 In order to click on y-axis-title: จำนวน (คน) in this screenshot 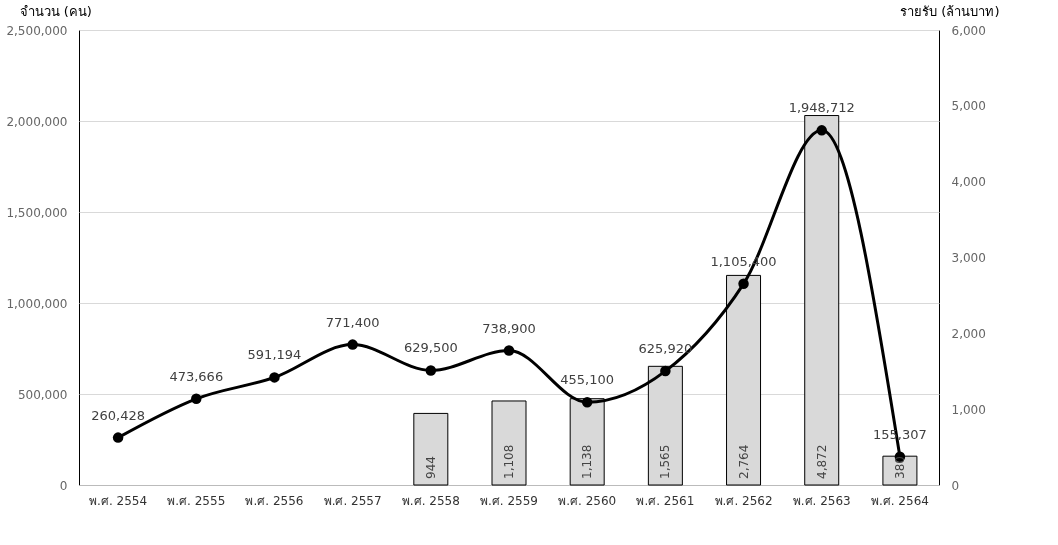, I will do `click(55, 11)`.